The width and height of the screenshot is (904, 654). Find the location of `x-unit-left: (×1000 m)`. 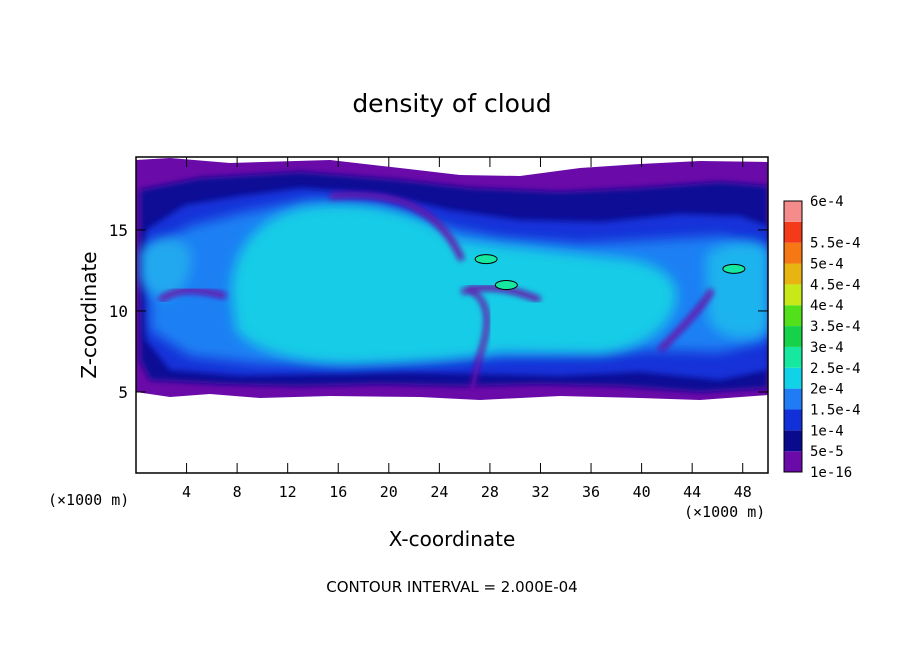

x-unit-left: (×1000 m) is located at coordinates (88, 500).